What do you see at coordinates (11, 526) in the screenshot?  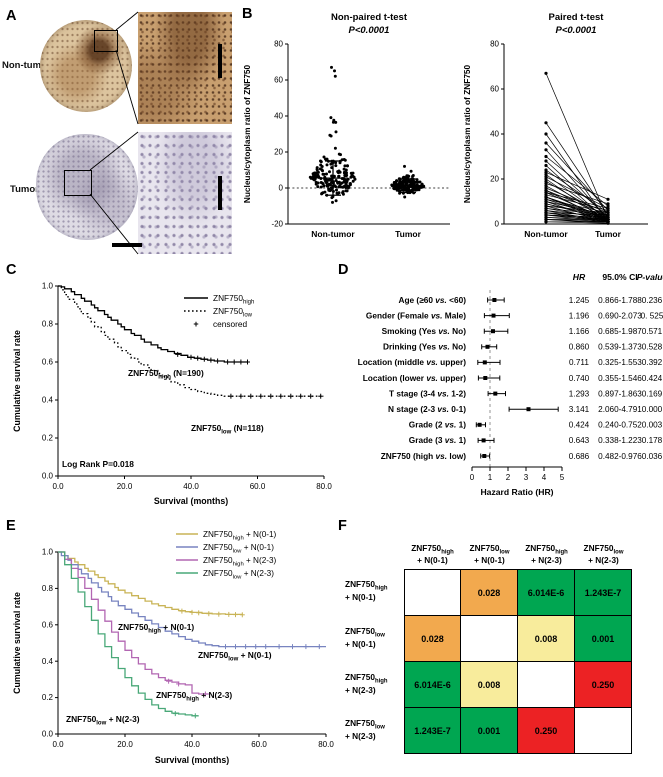 I see `panel-e-label: E` at bounding box center [11, 526].